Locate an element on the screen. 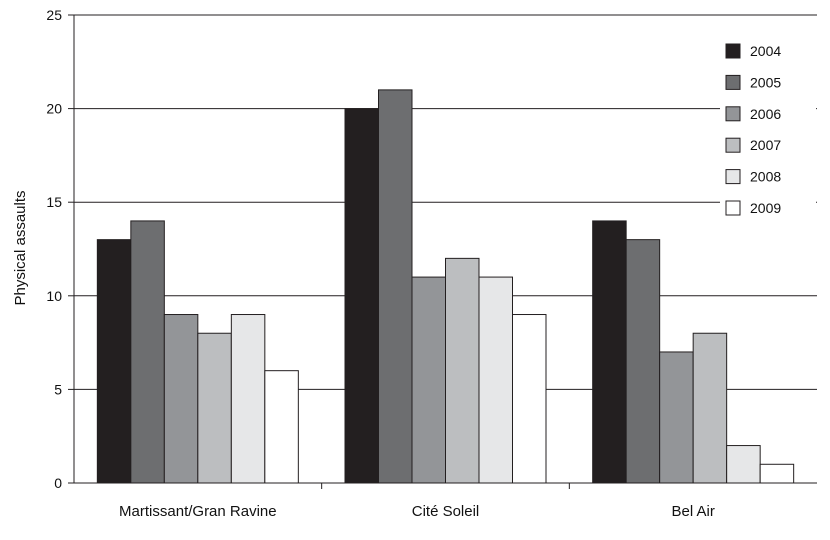  x-category-label: Cité Soleil is located at coordinates (446, 511).